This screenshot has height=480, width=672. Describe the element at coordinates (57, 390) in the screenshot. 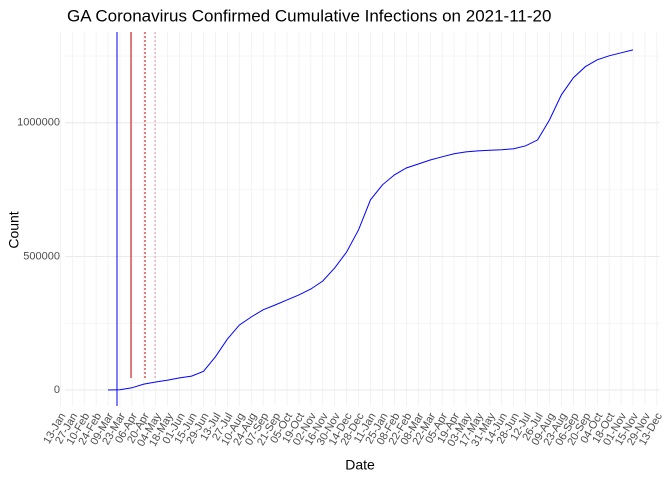

I see `y-tick-label: 0` at that location.